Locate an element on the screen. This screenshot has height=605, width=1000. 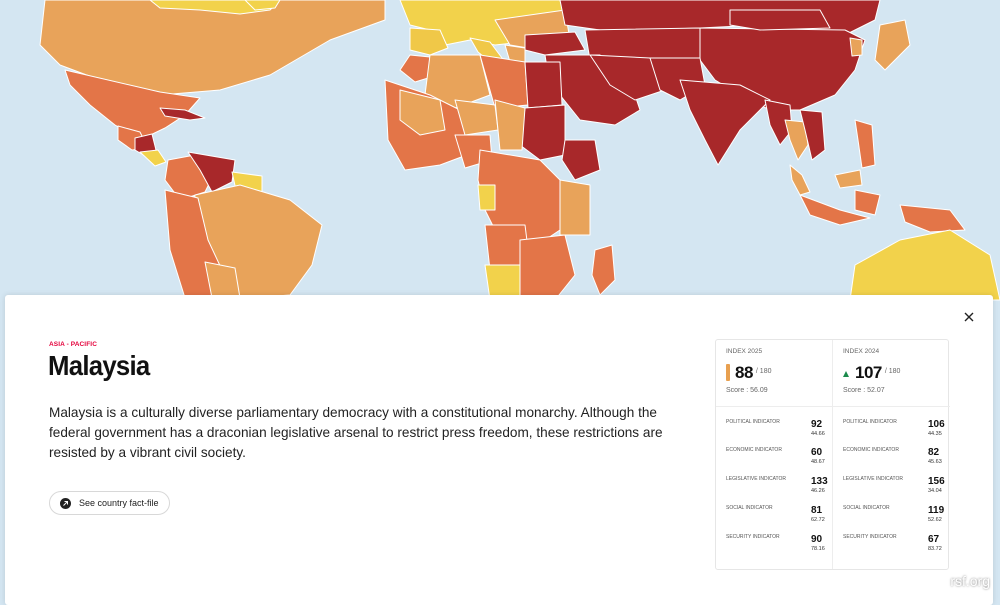
indicator-legislative: LEGISLATIVE INDICATOR 133 46.26 is located at coordinates (776, 488).